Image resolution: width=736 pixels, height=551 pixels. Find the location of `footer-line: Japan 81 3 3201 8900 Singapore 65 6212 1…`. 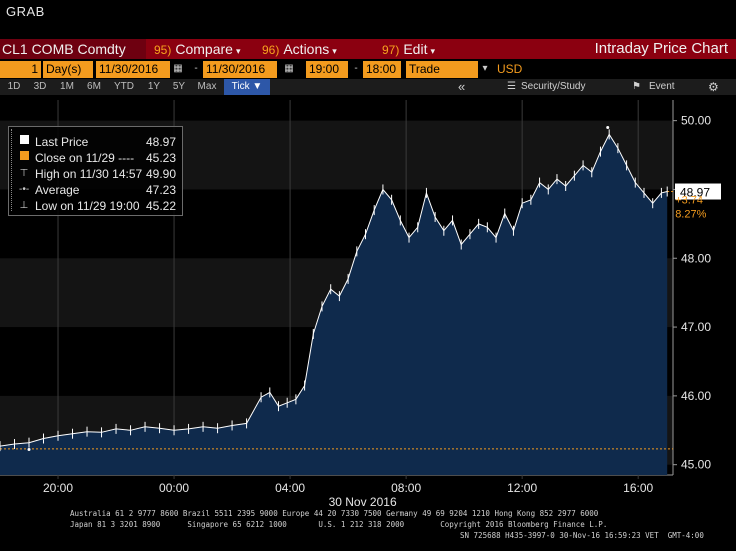

footer-line: Japan 81 3 3201 8900 Singapore 65 6212 1… is located at coordinates (339, 524).